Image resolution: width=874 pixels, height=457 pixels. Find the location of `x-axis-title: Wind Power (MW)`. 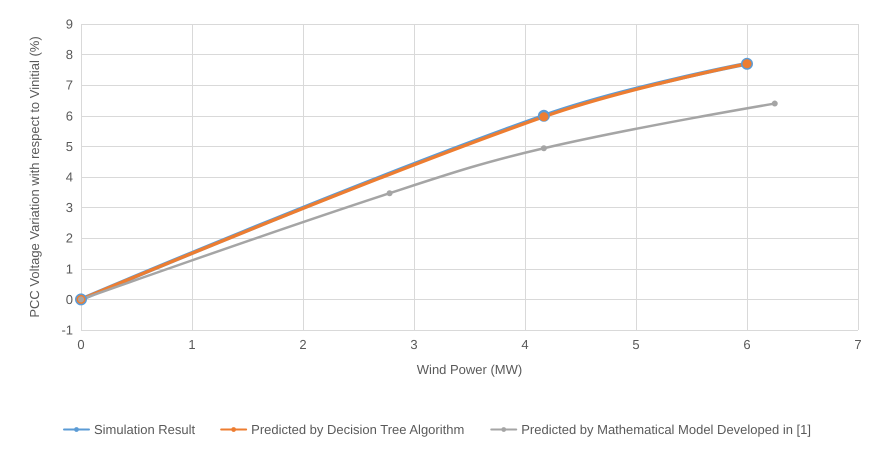

x-axis-title: Wind Power (MW) is located at coordinates (469, 369).